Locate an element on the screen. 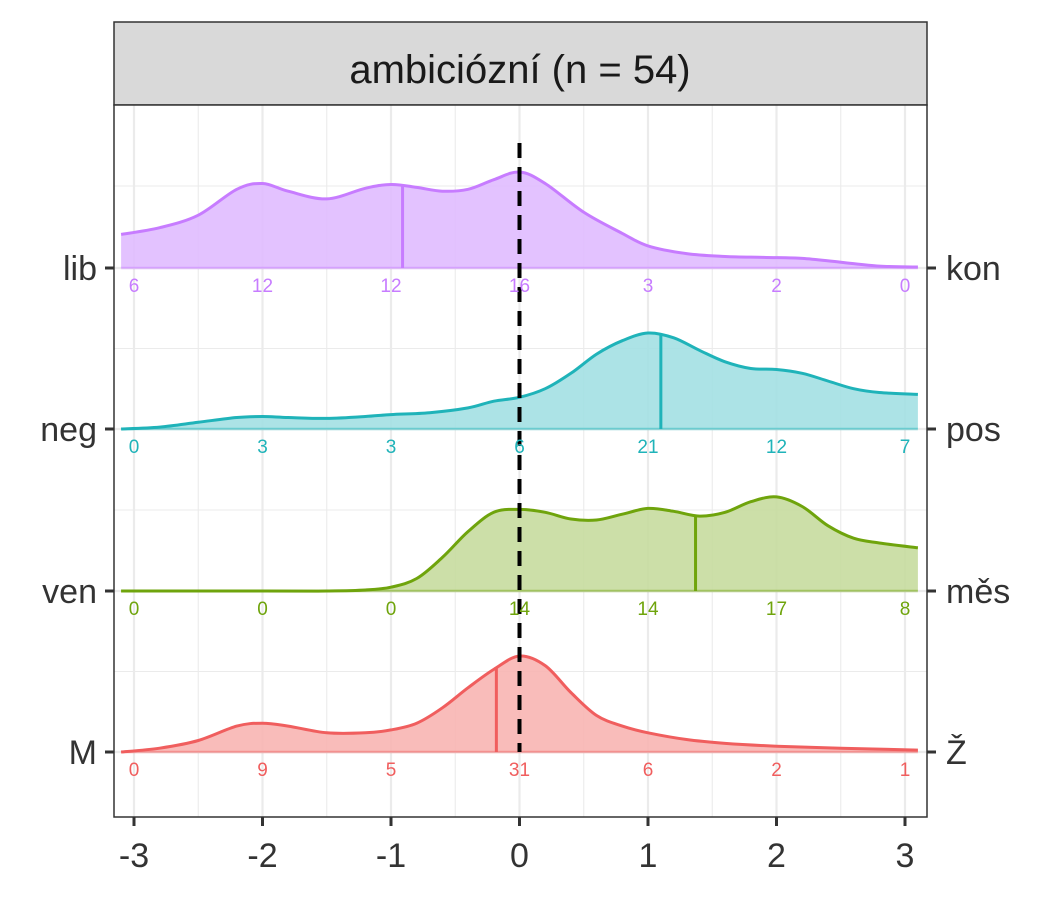 The height and width of the screenshot is (900, 1050). count-label: 9 is located at coordinates (262, 770).